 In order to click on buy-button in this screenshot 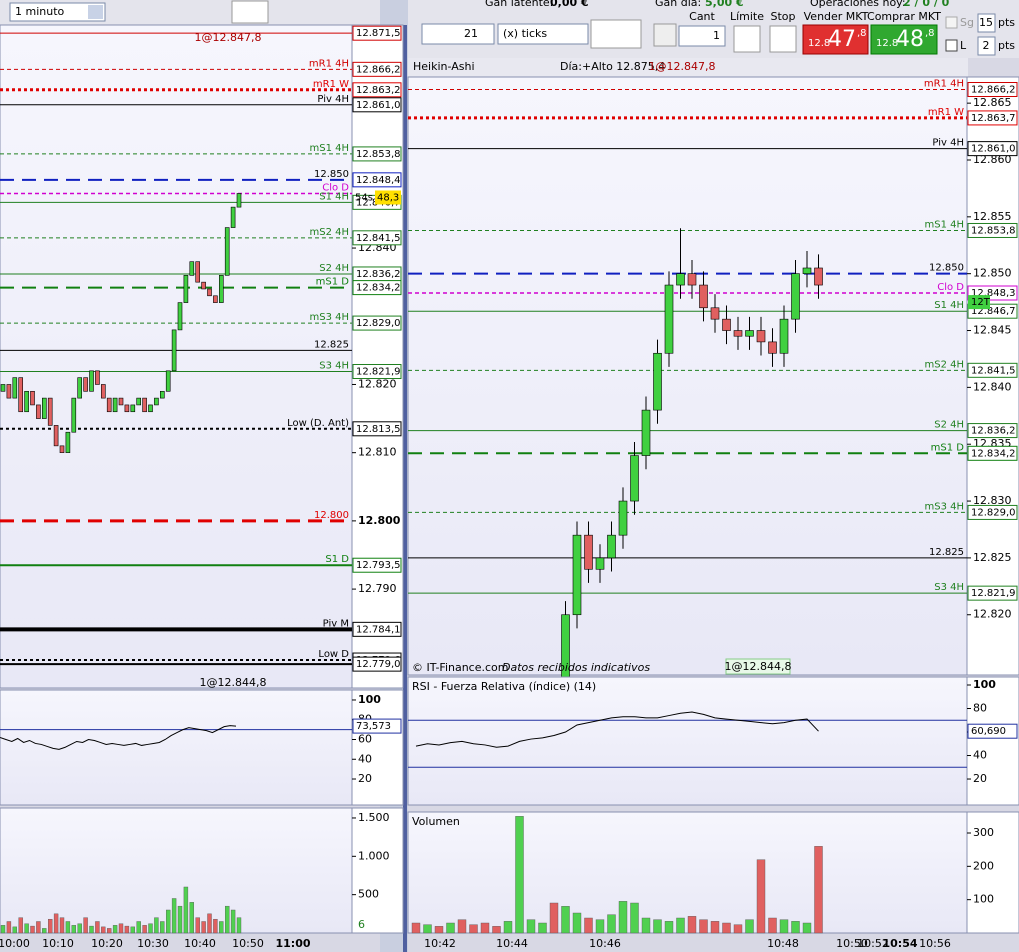, I will do `click(904, 39)`.